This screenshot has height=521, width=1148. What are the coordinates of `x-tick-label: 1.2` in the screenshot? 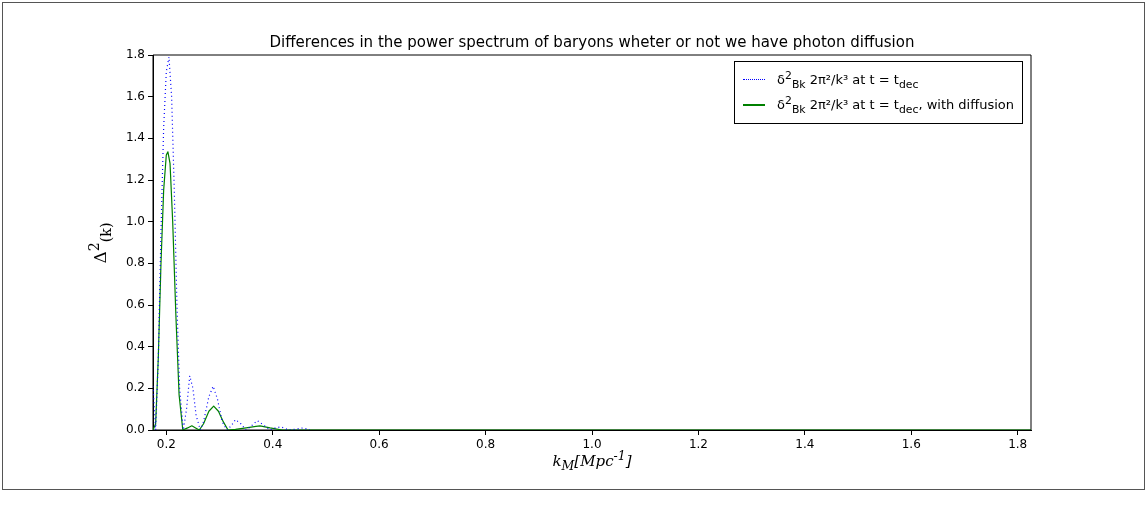 It's located at (698, 444).